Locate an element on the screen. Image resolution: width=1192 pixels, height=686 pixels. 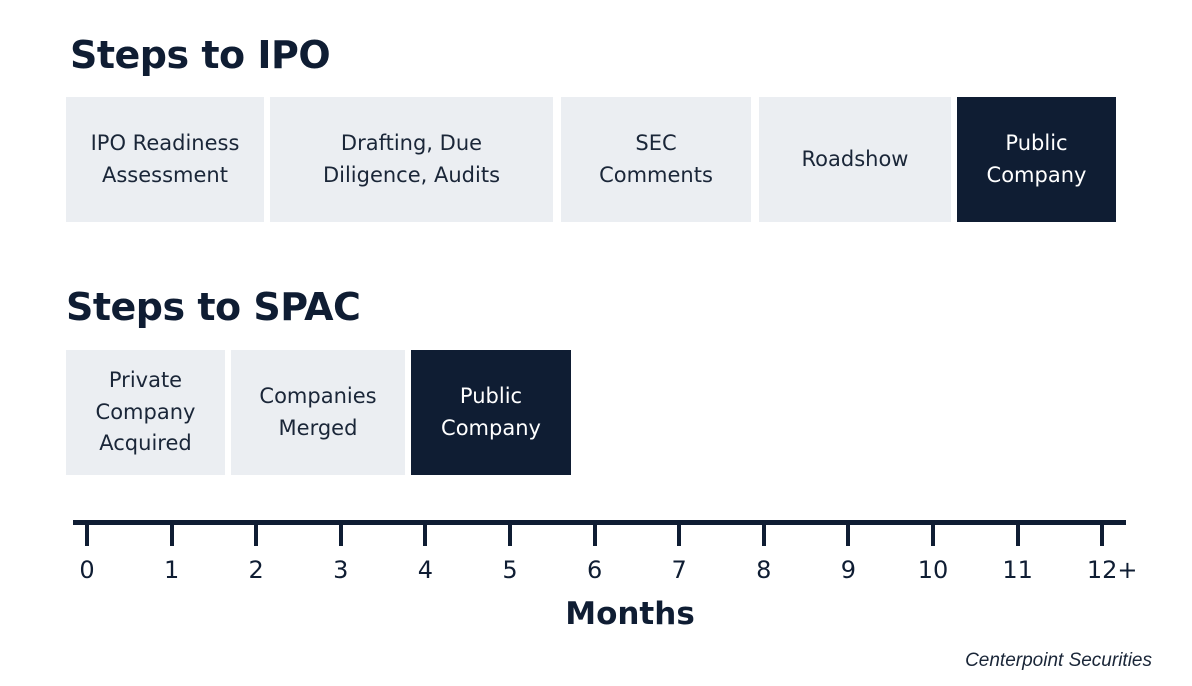
timeline-axis-line is located at coordinates (599, 522).